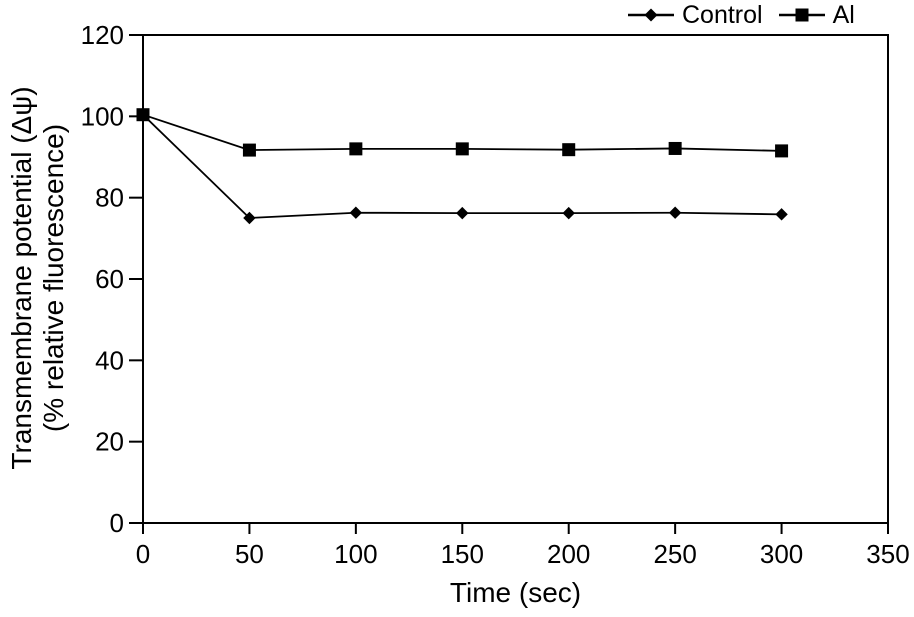  What do you see at coordinates (102, 116) in the screenshot?
I see `y-axis-tick-label: 100` at bounding box center [102, 116].